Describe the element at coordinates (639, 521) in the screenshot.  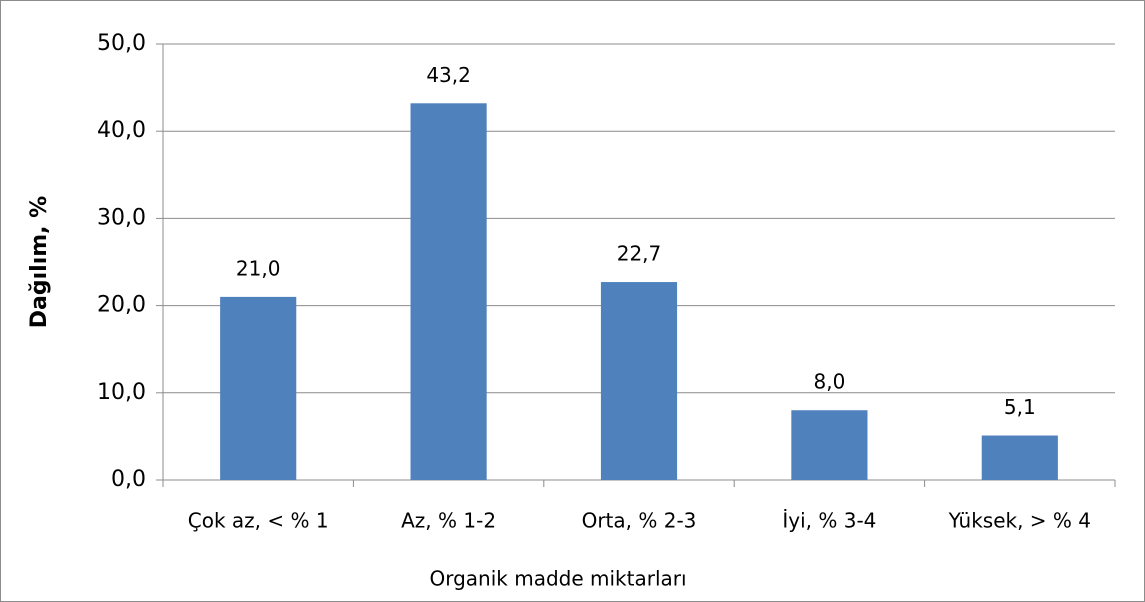
I see `x-tick-label: Orta, % 2-3` at that location.